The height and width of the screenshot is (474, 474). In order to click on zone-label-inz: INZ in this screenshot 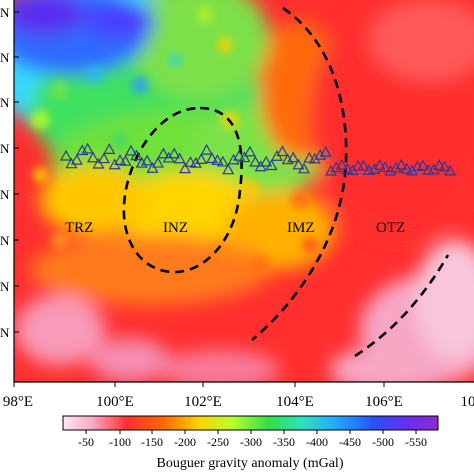, I will do `click(175, 228)`.